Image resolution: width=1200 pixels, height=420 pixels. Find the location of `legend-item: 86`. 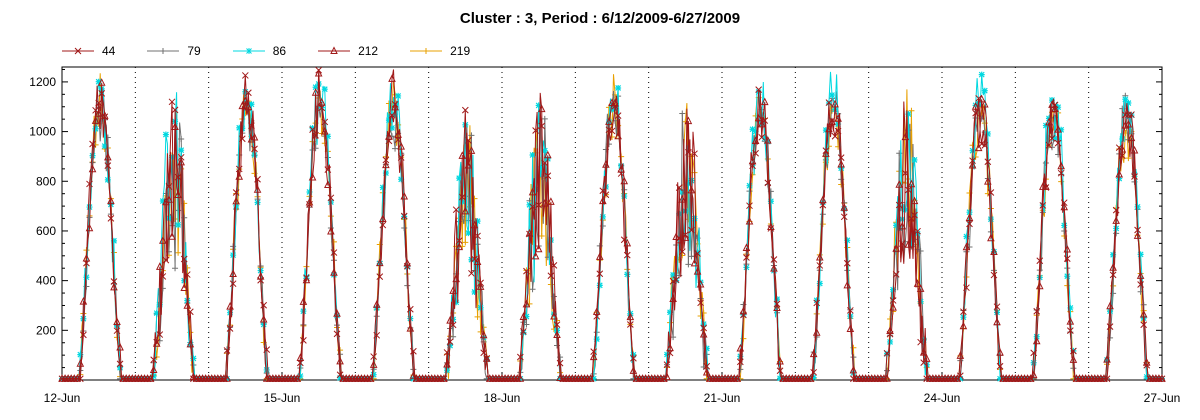

legend-item: 86 is located at coordinates (258, 51).